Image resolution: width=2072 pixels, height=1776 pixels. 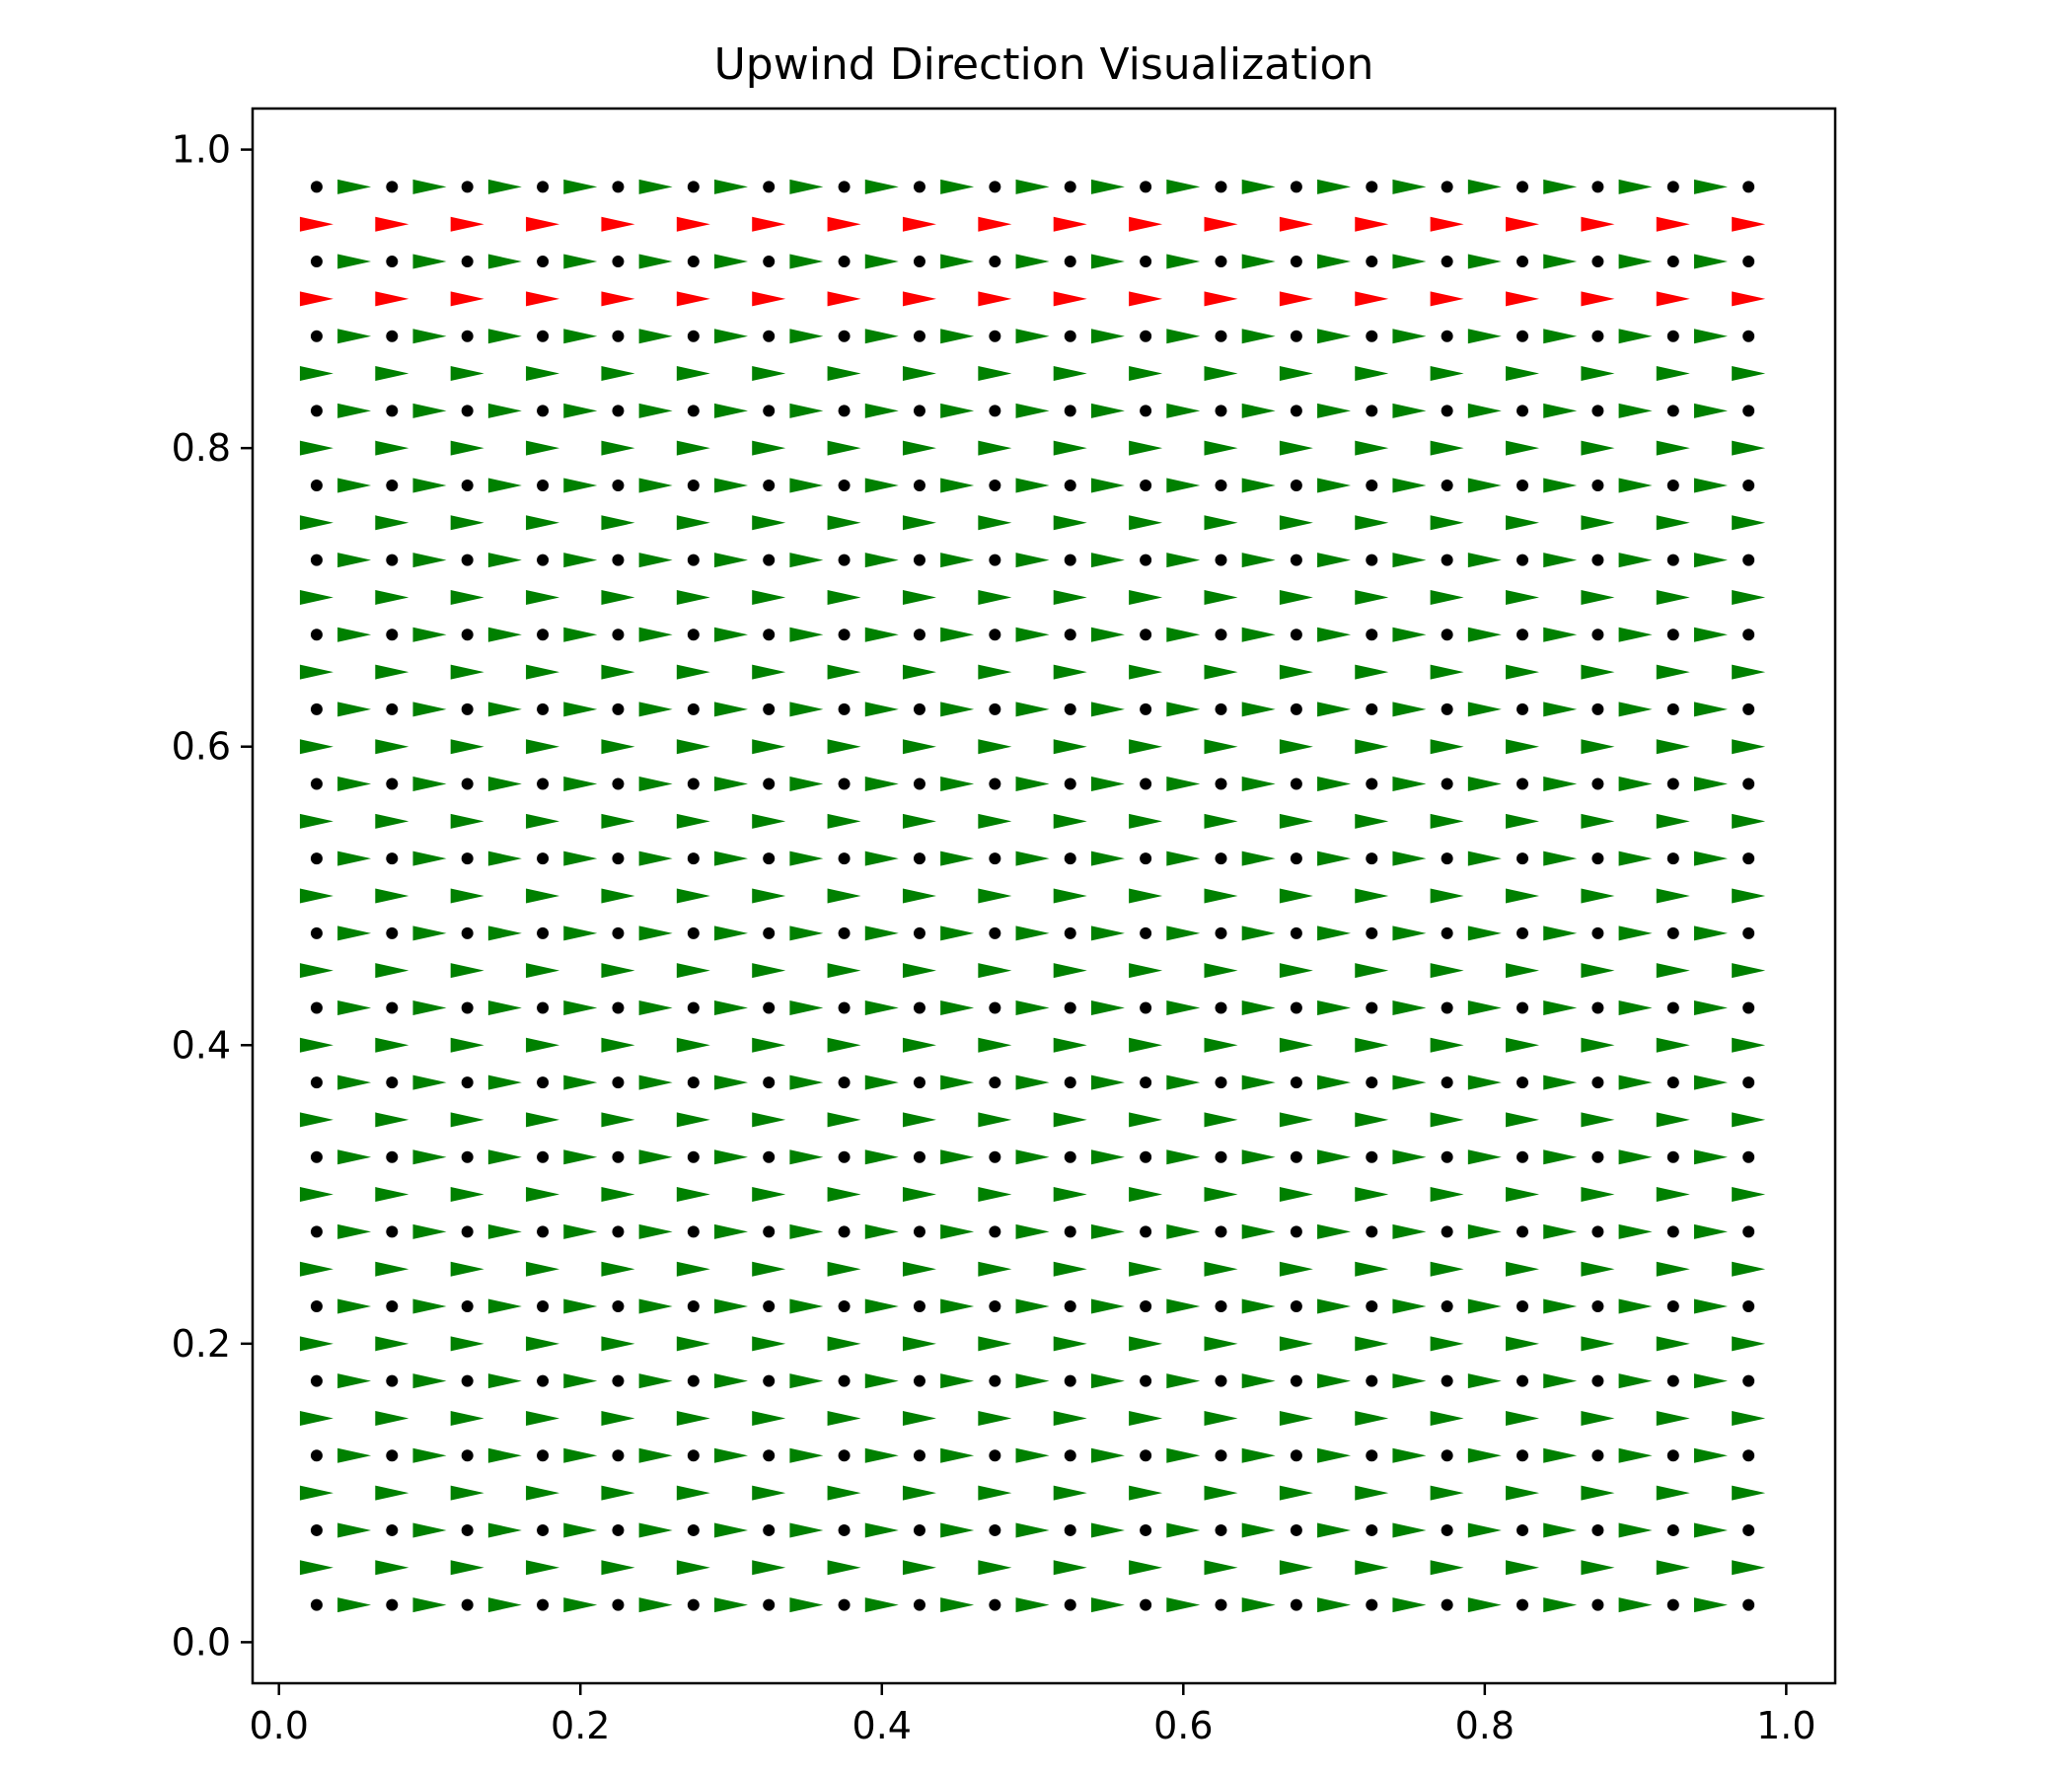 What do you see at coordinates (279, 1726) in the screenshot?
I see `x-tick-label: 0.0` at bounding box center [279, 1726].